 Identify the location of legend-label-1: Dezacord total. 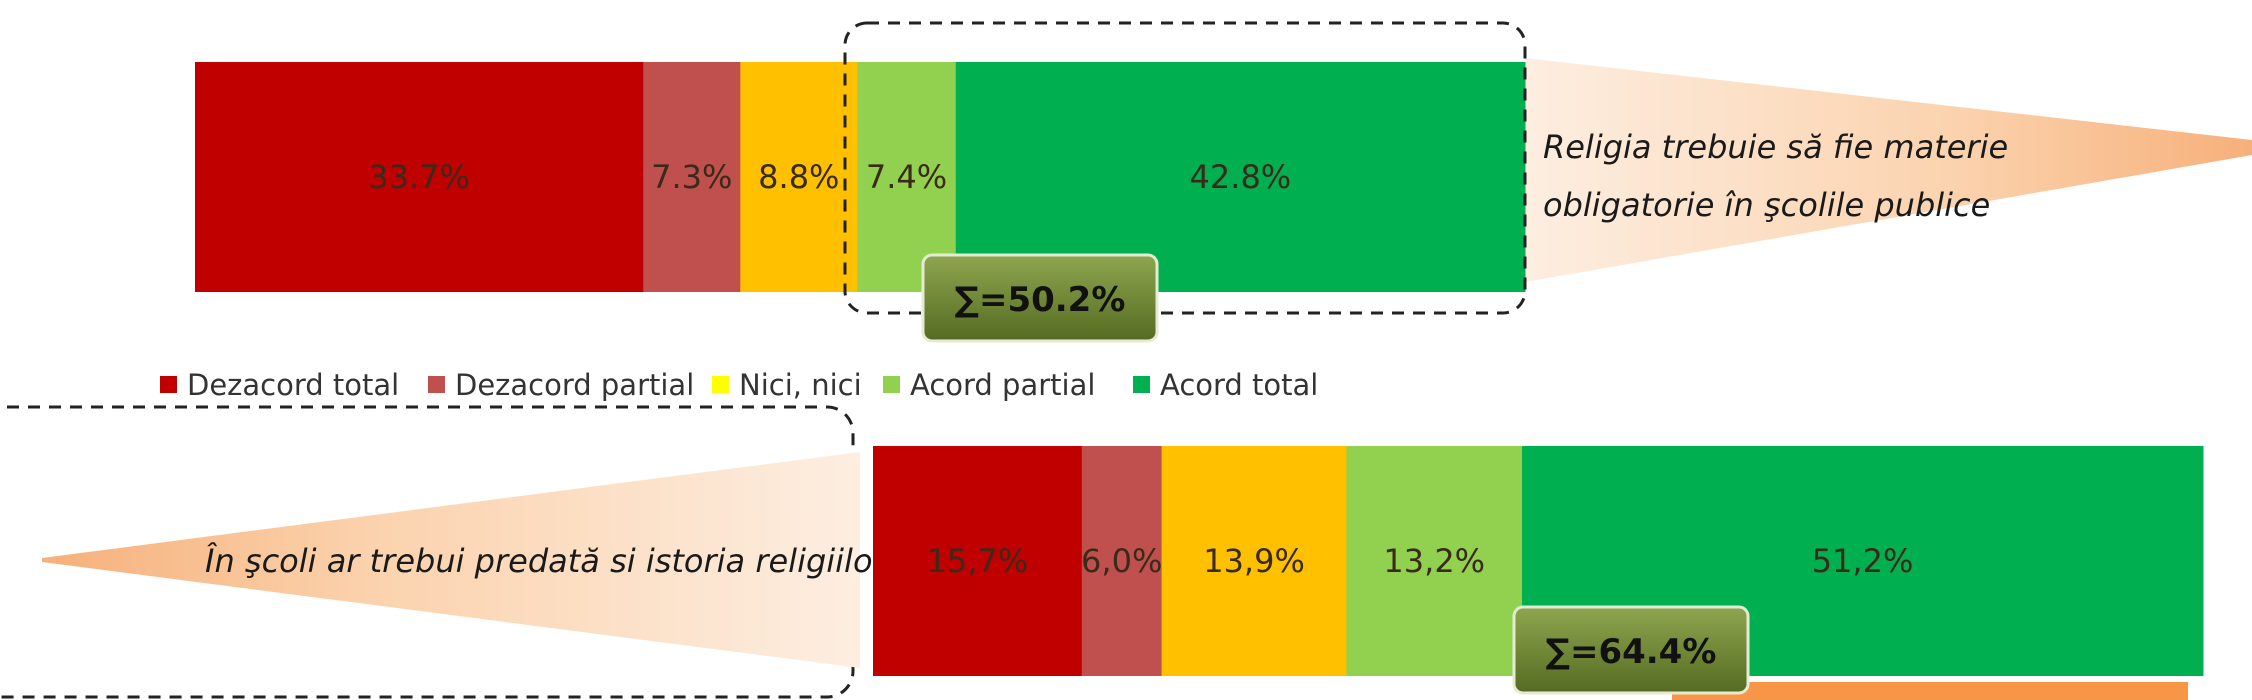
(293, 385).